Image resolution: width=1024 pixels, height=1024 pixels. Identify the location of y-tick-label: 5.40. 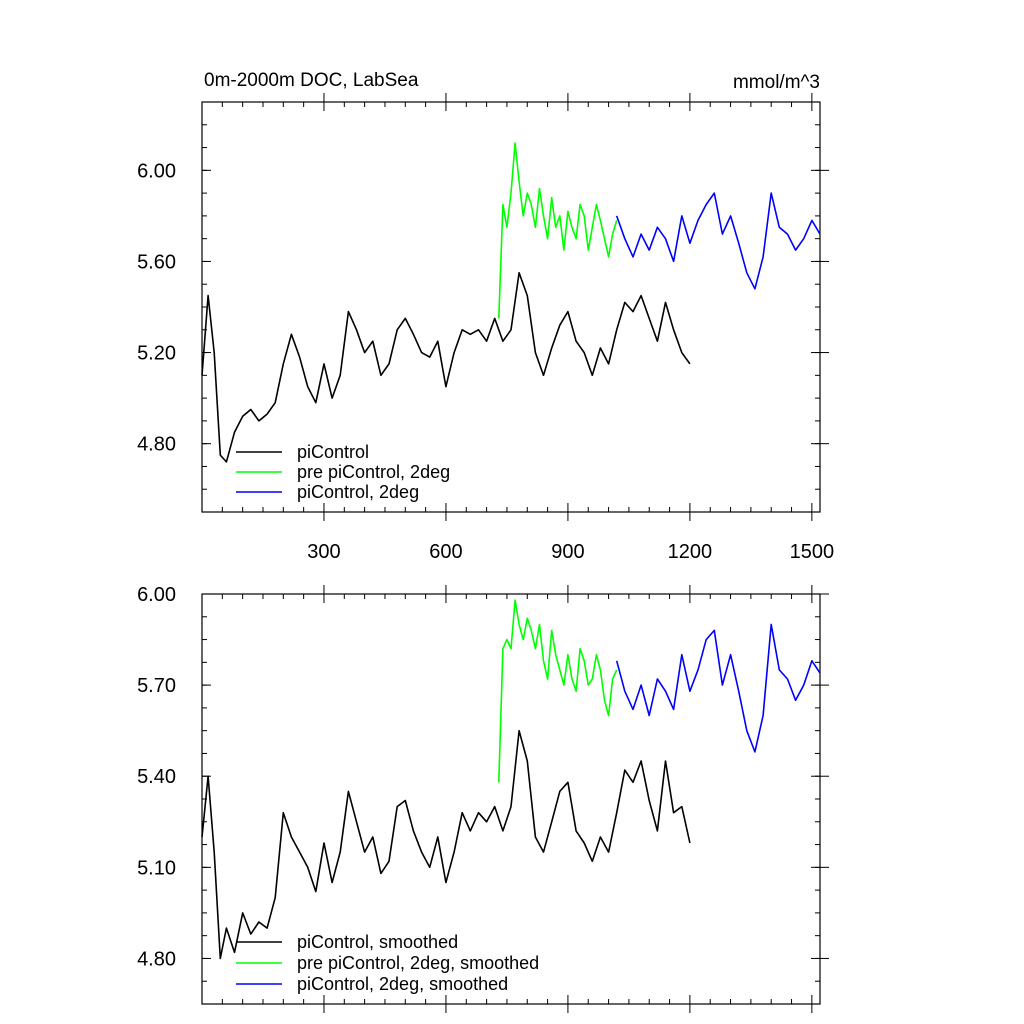
(156, 777).